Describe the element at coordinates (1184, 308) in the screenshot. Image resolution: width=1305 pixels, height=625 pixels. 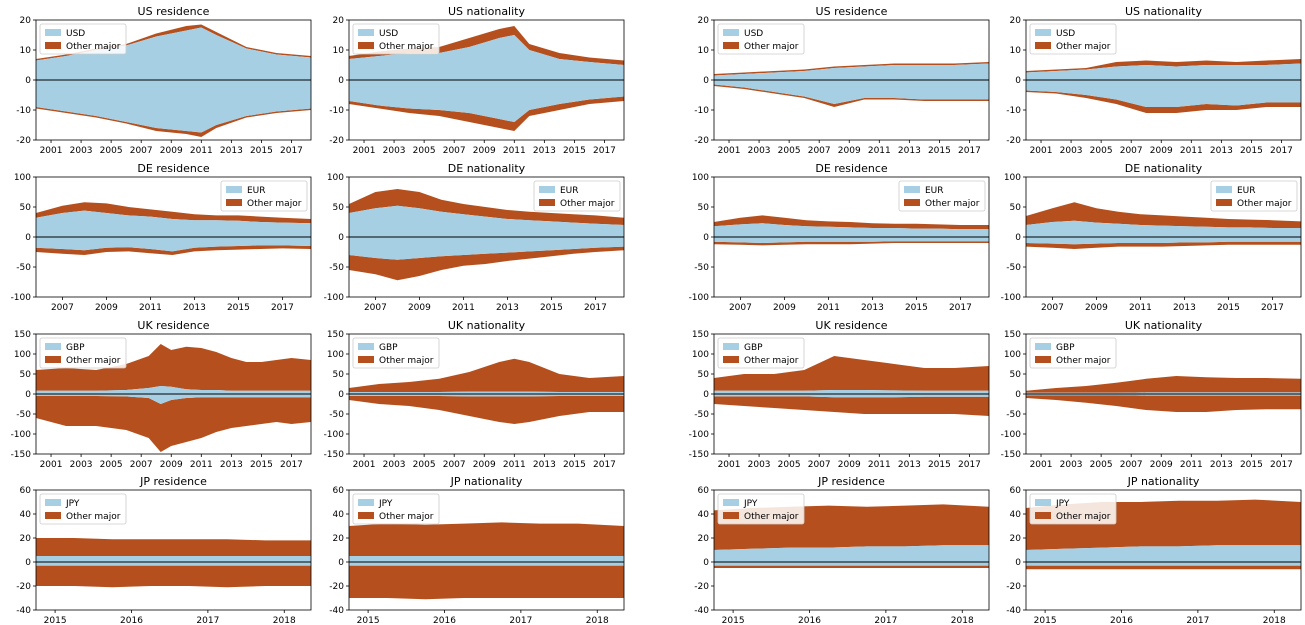
I see `x-tick-label: 2013` at that location.